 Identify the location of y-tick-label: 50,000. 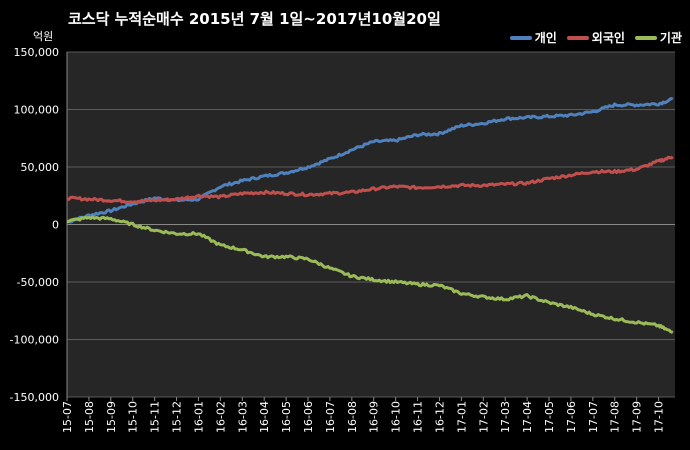
(40, 167).